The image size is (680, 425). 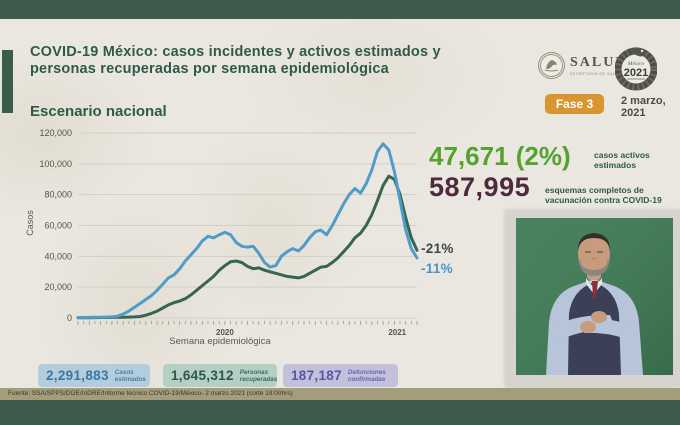 What do you see at coordinates (225, 332) in the screenshot?
I see `svg-text: 2020` at bounding box center [225, 332].